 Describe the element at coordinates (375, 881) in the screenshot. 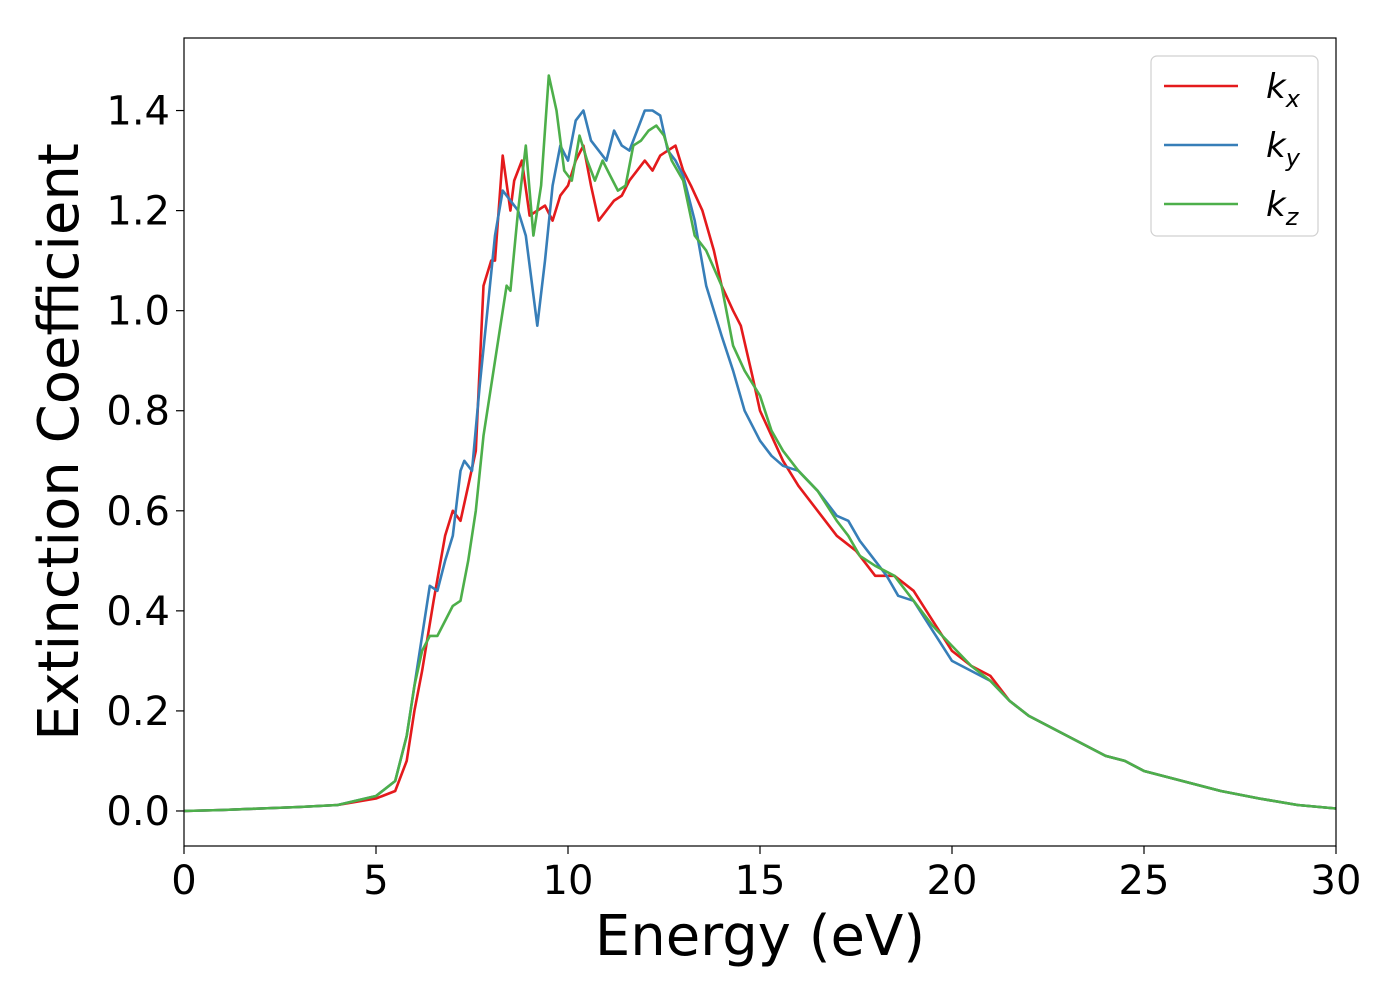

I see `x-tick-label: 5` at that location.